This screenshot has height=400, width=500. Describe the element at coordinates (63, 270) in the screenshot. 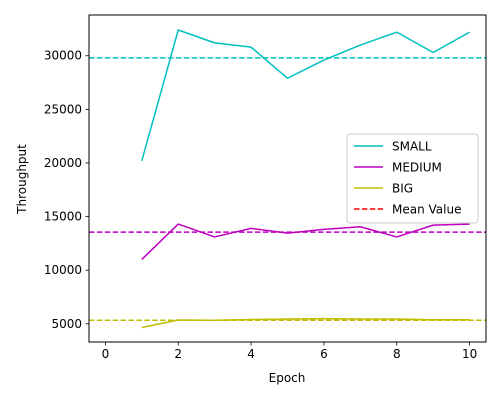

I see `y-tick-label: 10000` at that location.